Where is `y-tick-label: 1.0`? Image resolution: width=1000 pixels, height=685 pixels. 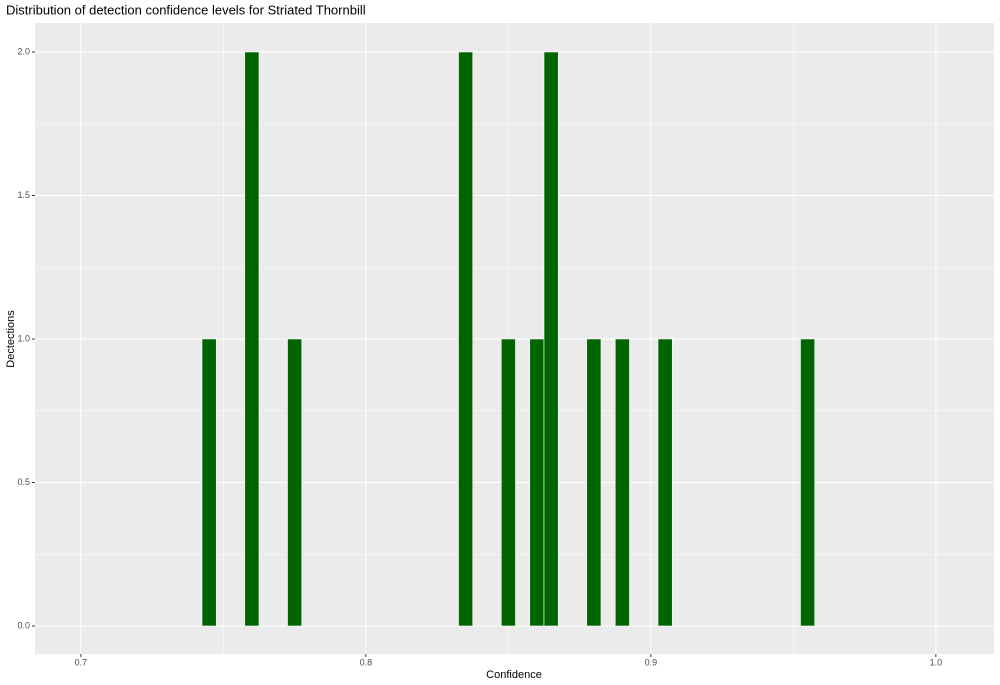 y-tick-label: 1.0 is located at coordinates (23, 338).